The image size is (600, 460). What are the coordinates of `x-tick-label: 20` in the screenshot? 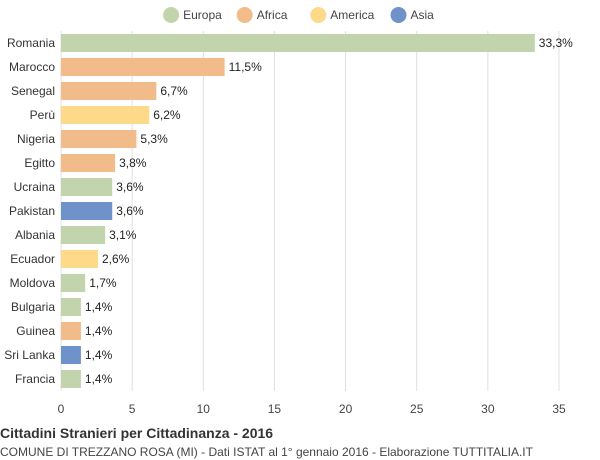 It's located at (346, 409).